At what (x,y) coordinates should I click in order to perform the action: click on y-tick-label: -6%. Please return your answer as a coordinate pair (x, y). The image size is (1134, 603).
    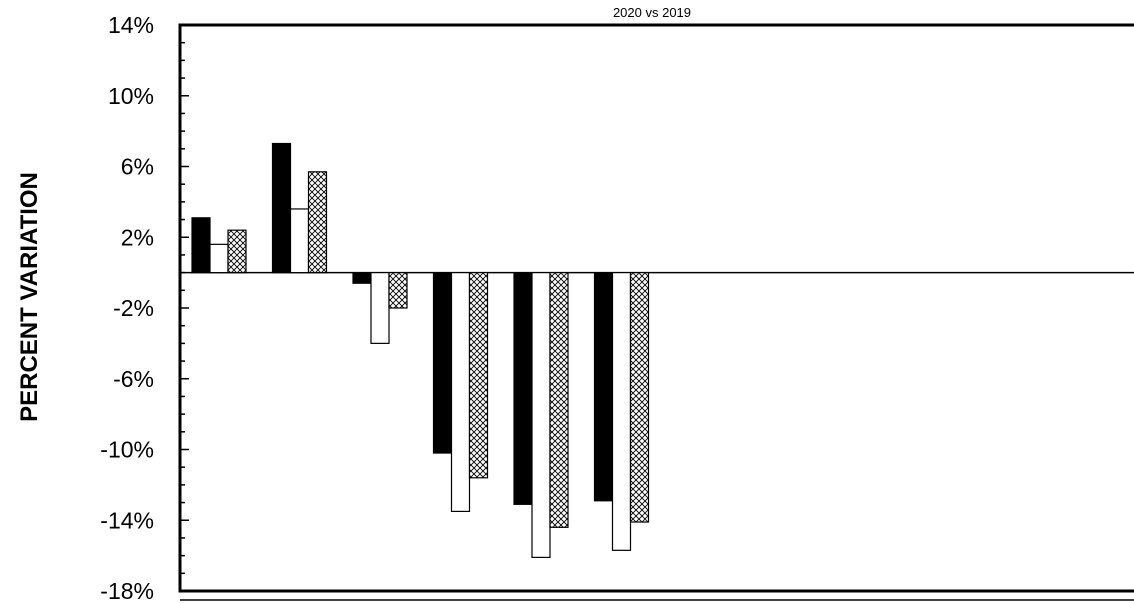
    Looking at the image, I should click on (133, 379).